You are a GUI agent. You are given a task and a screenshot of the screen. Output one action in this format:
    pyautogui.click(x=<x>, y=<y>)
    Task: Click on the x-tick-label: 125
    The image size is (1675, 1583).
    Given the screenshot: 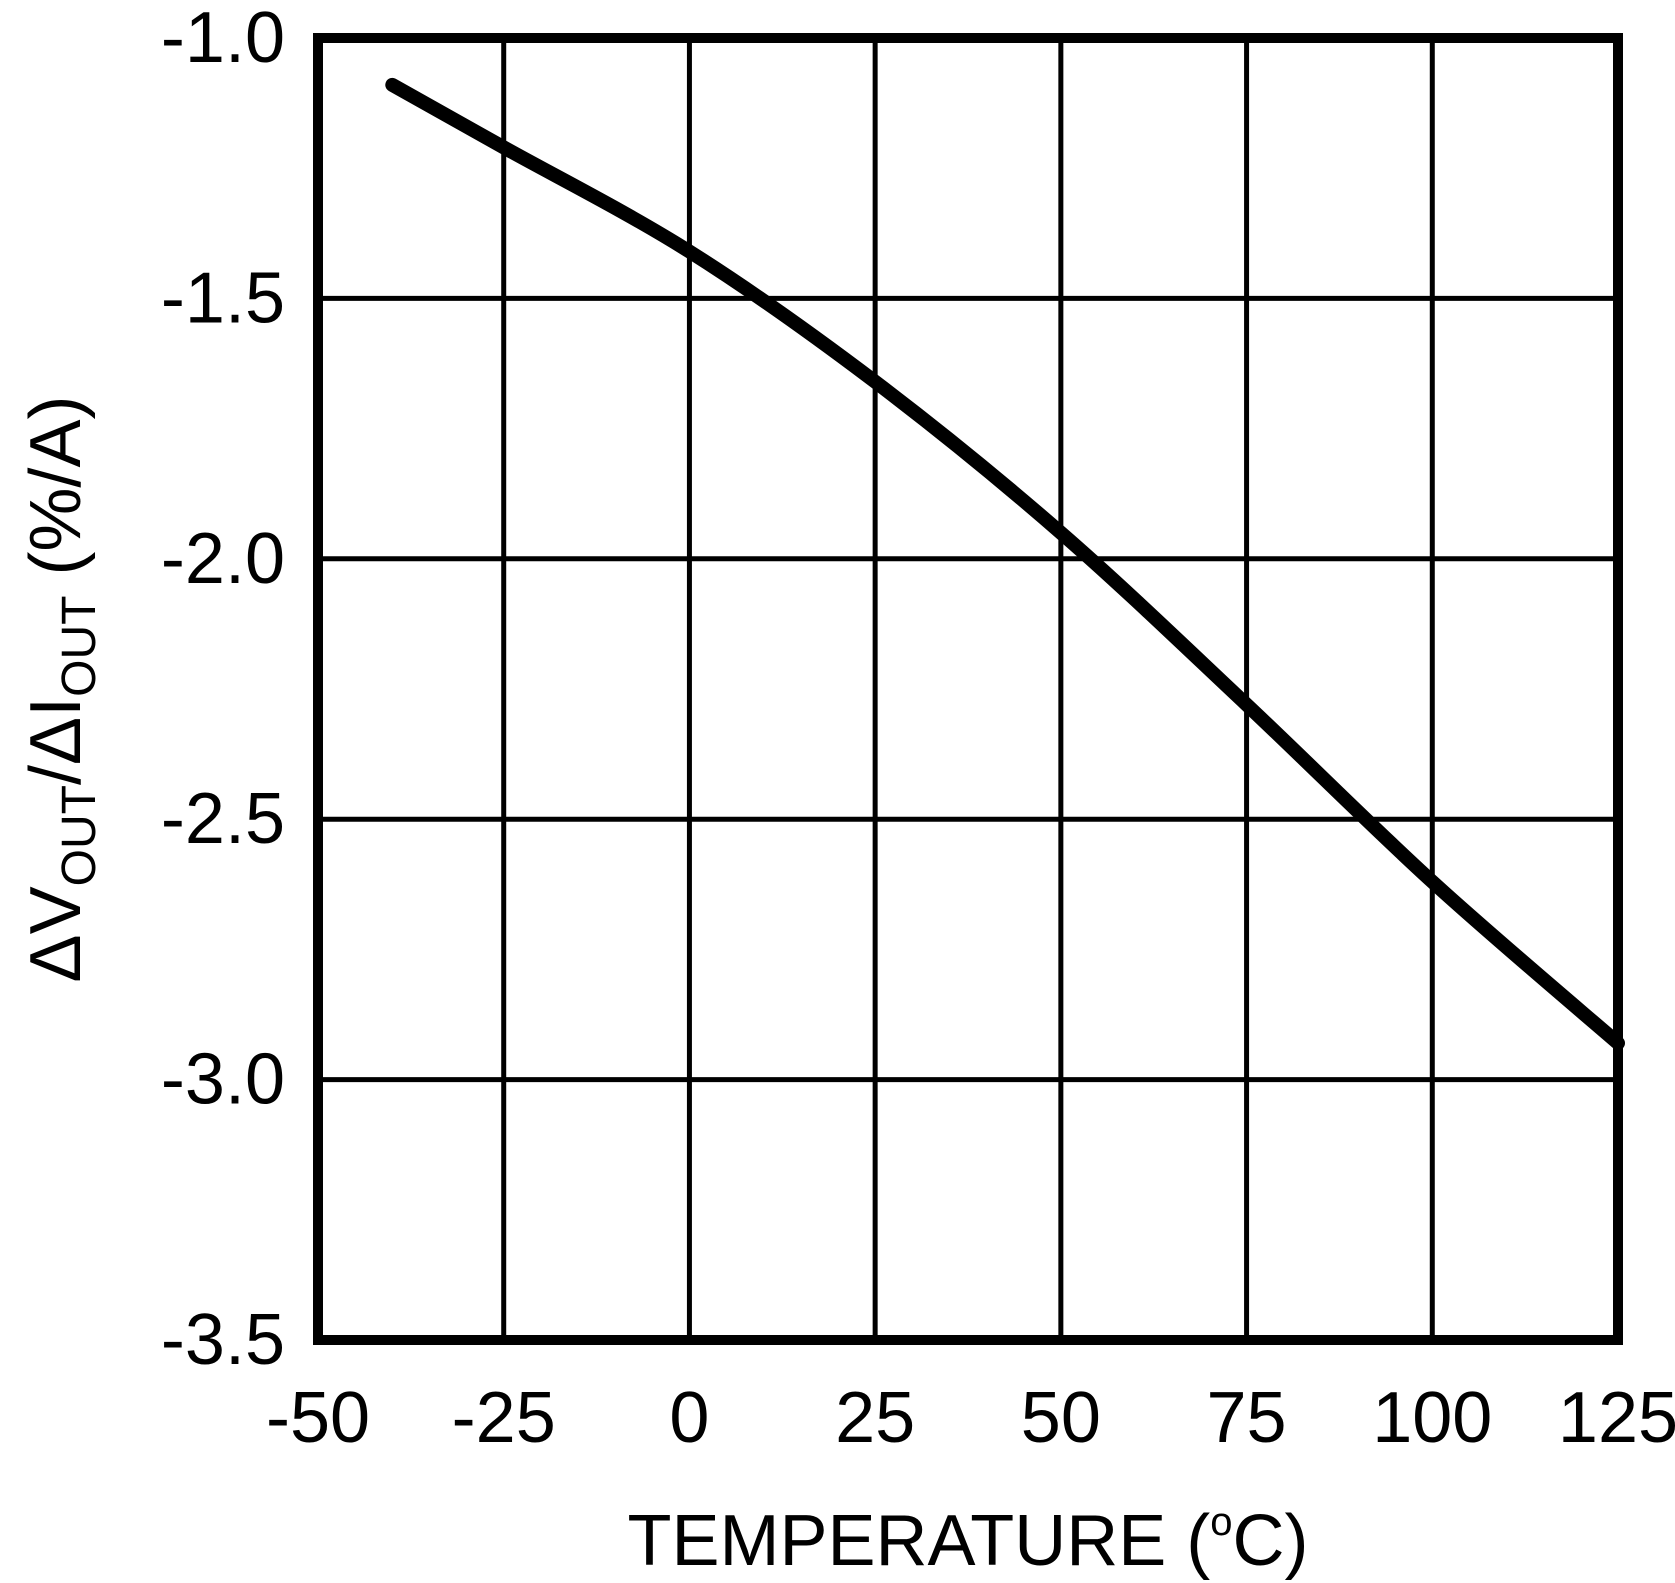 What is the action you would take?
    pyautogui.click(x=1616, y=1418)
    